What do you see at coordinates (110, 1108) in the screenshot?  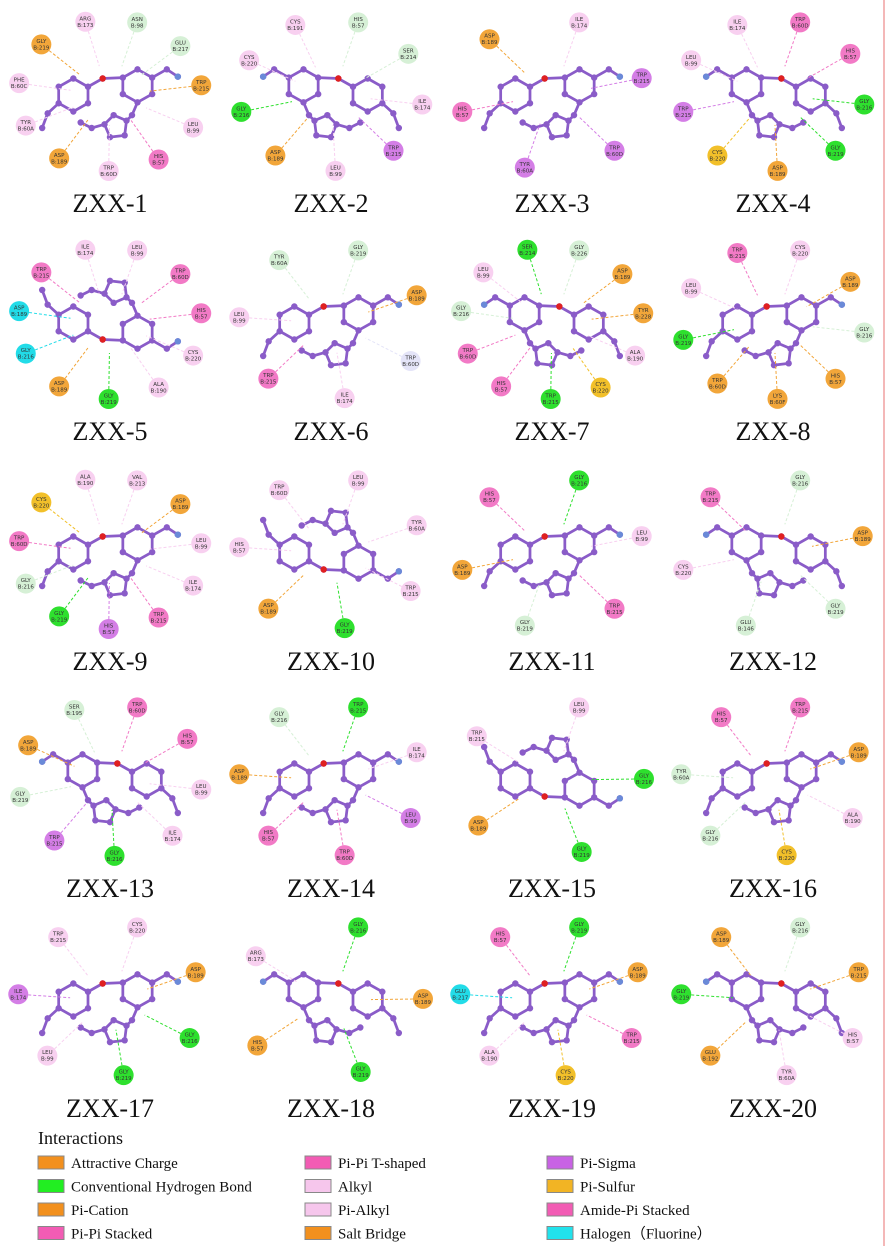 I see `panel-label: ZXX-17` at bounding box center [110, 1108].